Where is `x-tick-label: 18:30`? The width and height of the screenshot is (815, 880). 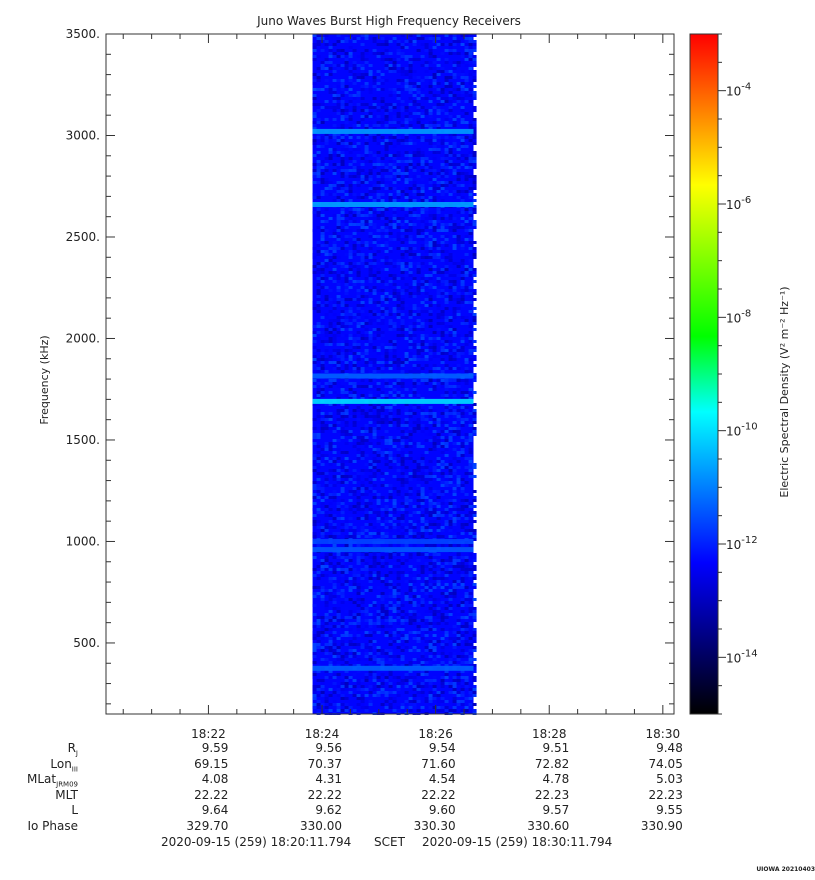 x-tick-label: 18:30 is located at coordinates (663, 734).